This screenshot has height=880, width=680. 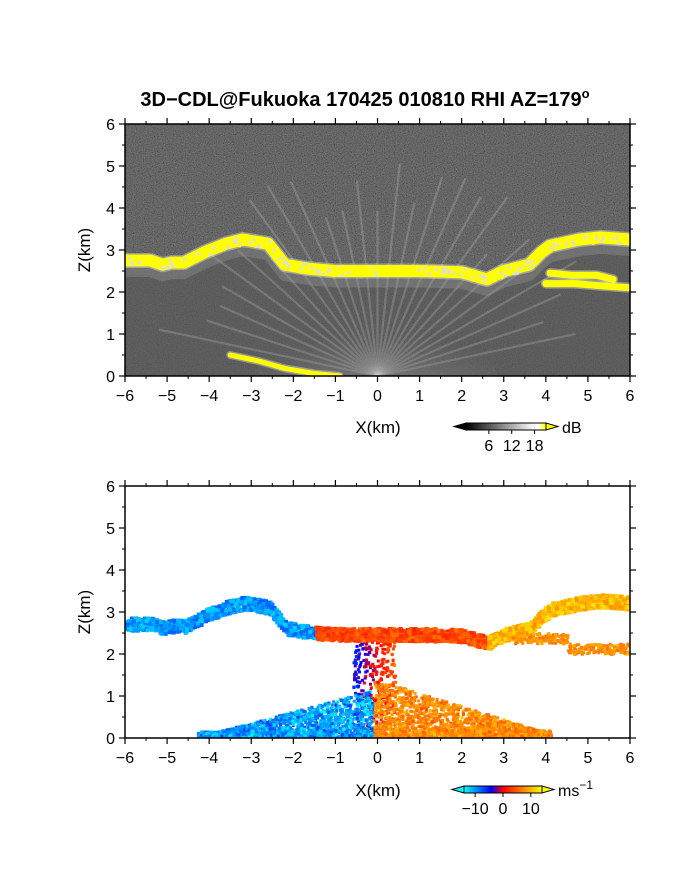 What do you see at coordinates (110, 335) in the screenshot?
I see `y-tick-label: 1` at bounding box center [110, 335].